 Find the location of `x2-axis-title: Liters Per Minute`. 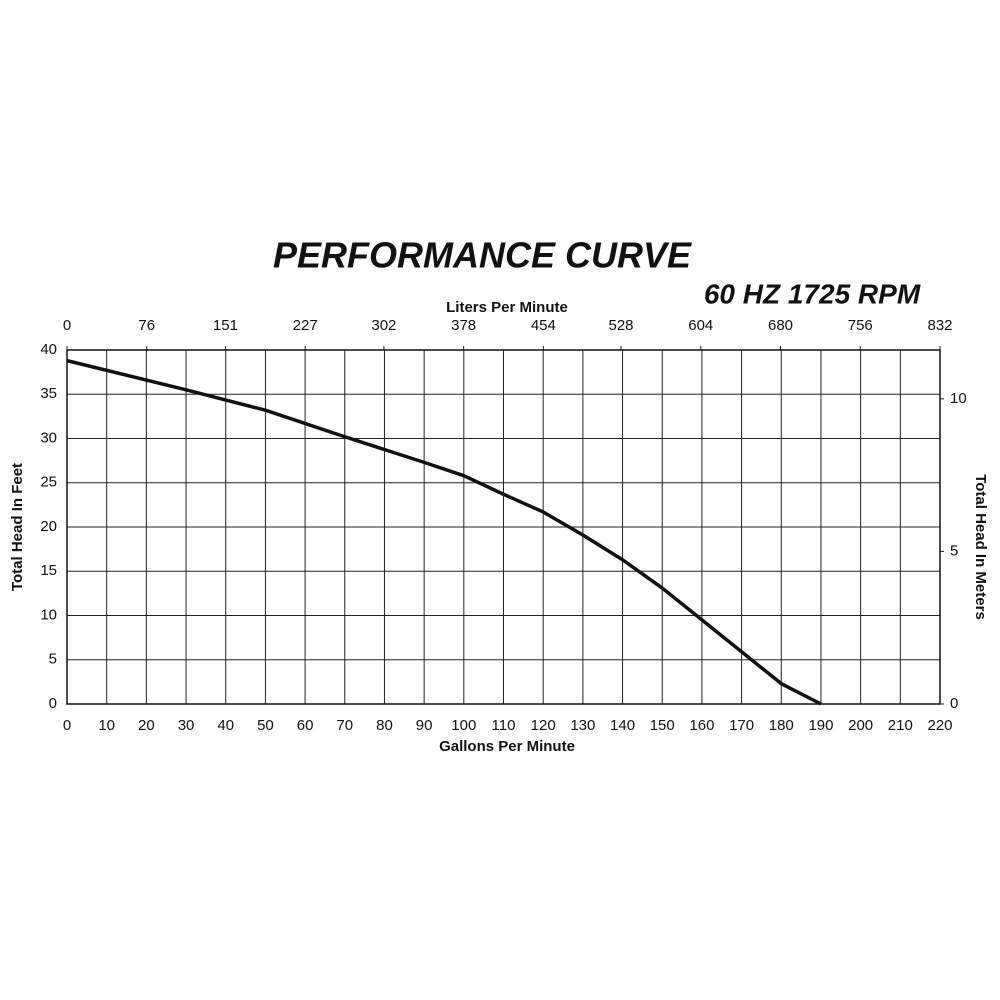

x2-axis-title: Liters Per Minute is located at coordinates (507, 307).